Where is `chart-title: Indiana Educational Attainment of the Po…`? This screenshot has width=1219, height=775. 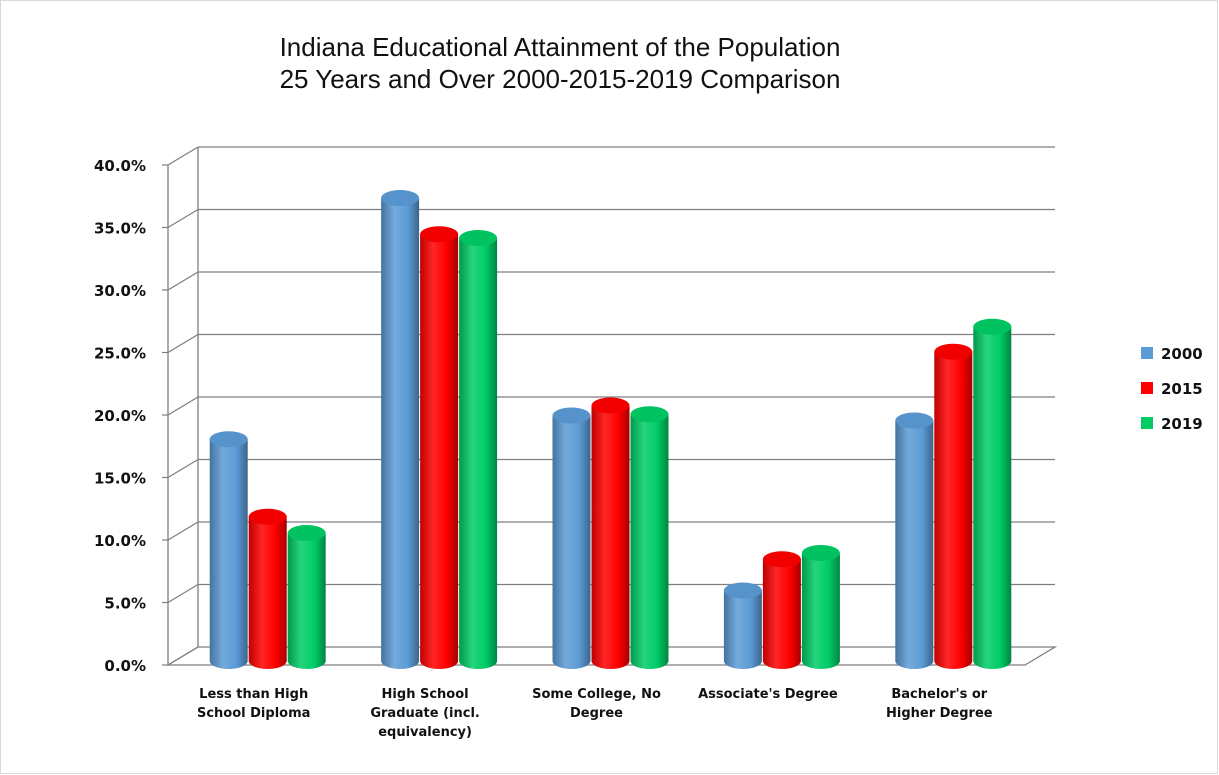 chart-title: Indiana Educational Attainment of the Po… is located at coordinates (560, 63).